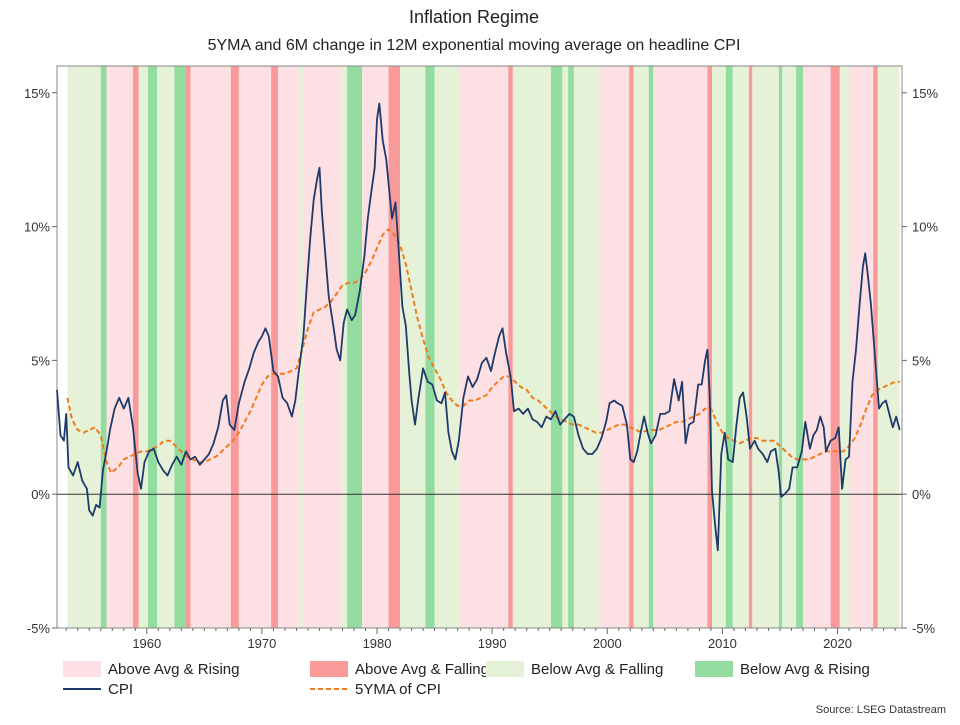  What do you see at coordinates (921, 360) in the screenshot?
I see `y-tick-label-right: 5%` at bounding box center [921, 360].